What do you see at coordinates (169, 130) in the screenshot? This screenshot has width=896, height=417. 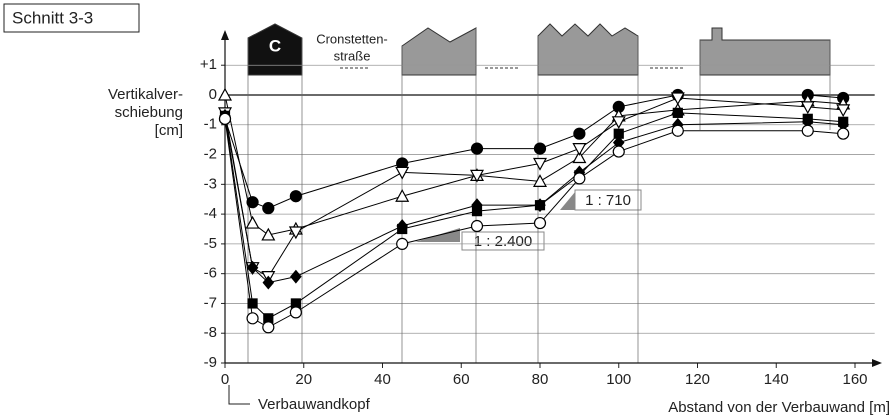 I see `y-axis-label: [cm]` at bounding box center [169, 130].